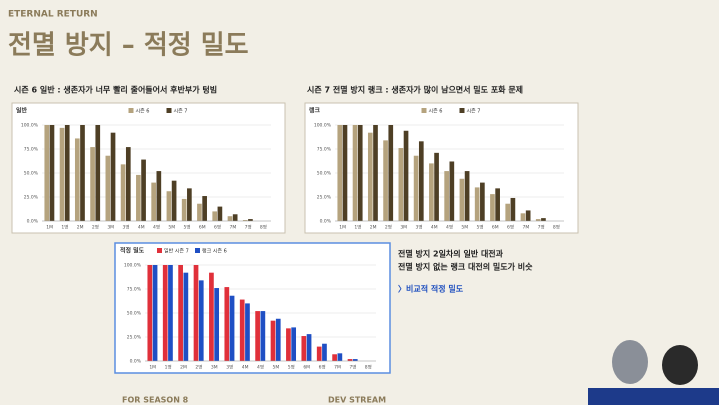 Image resolution: width=719 pixels, height=405 pixels. I want to click on x-tick-label: 6명, so click(510, 227).